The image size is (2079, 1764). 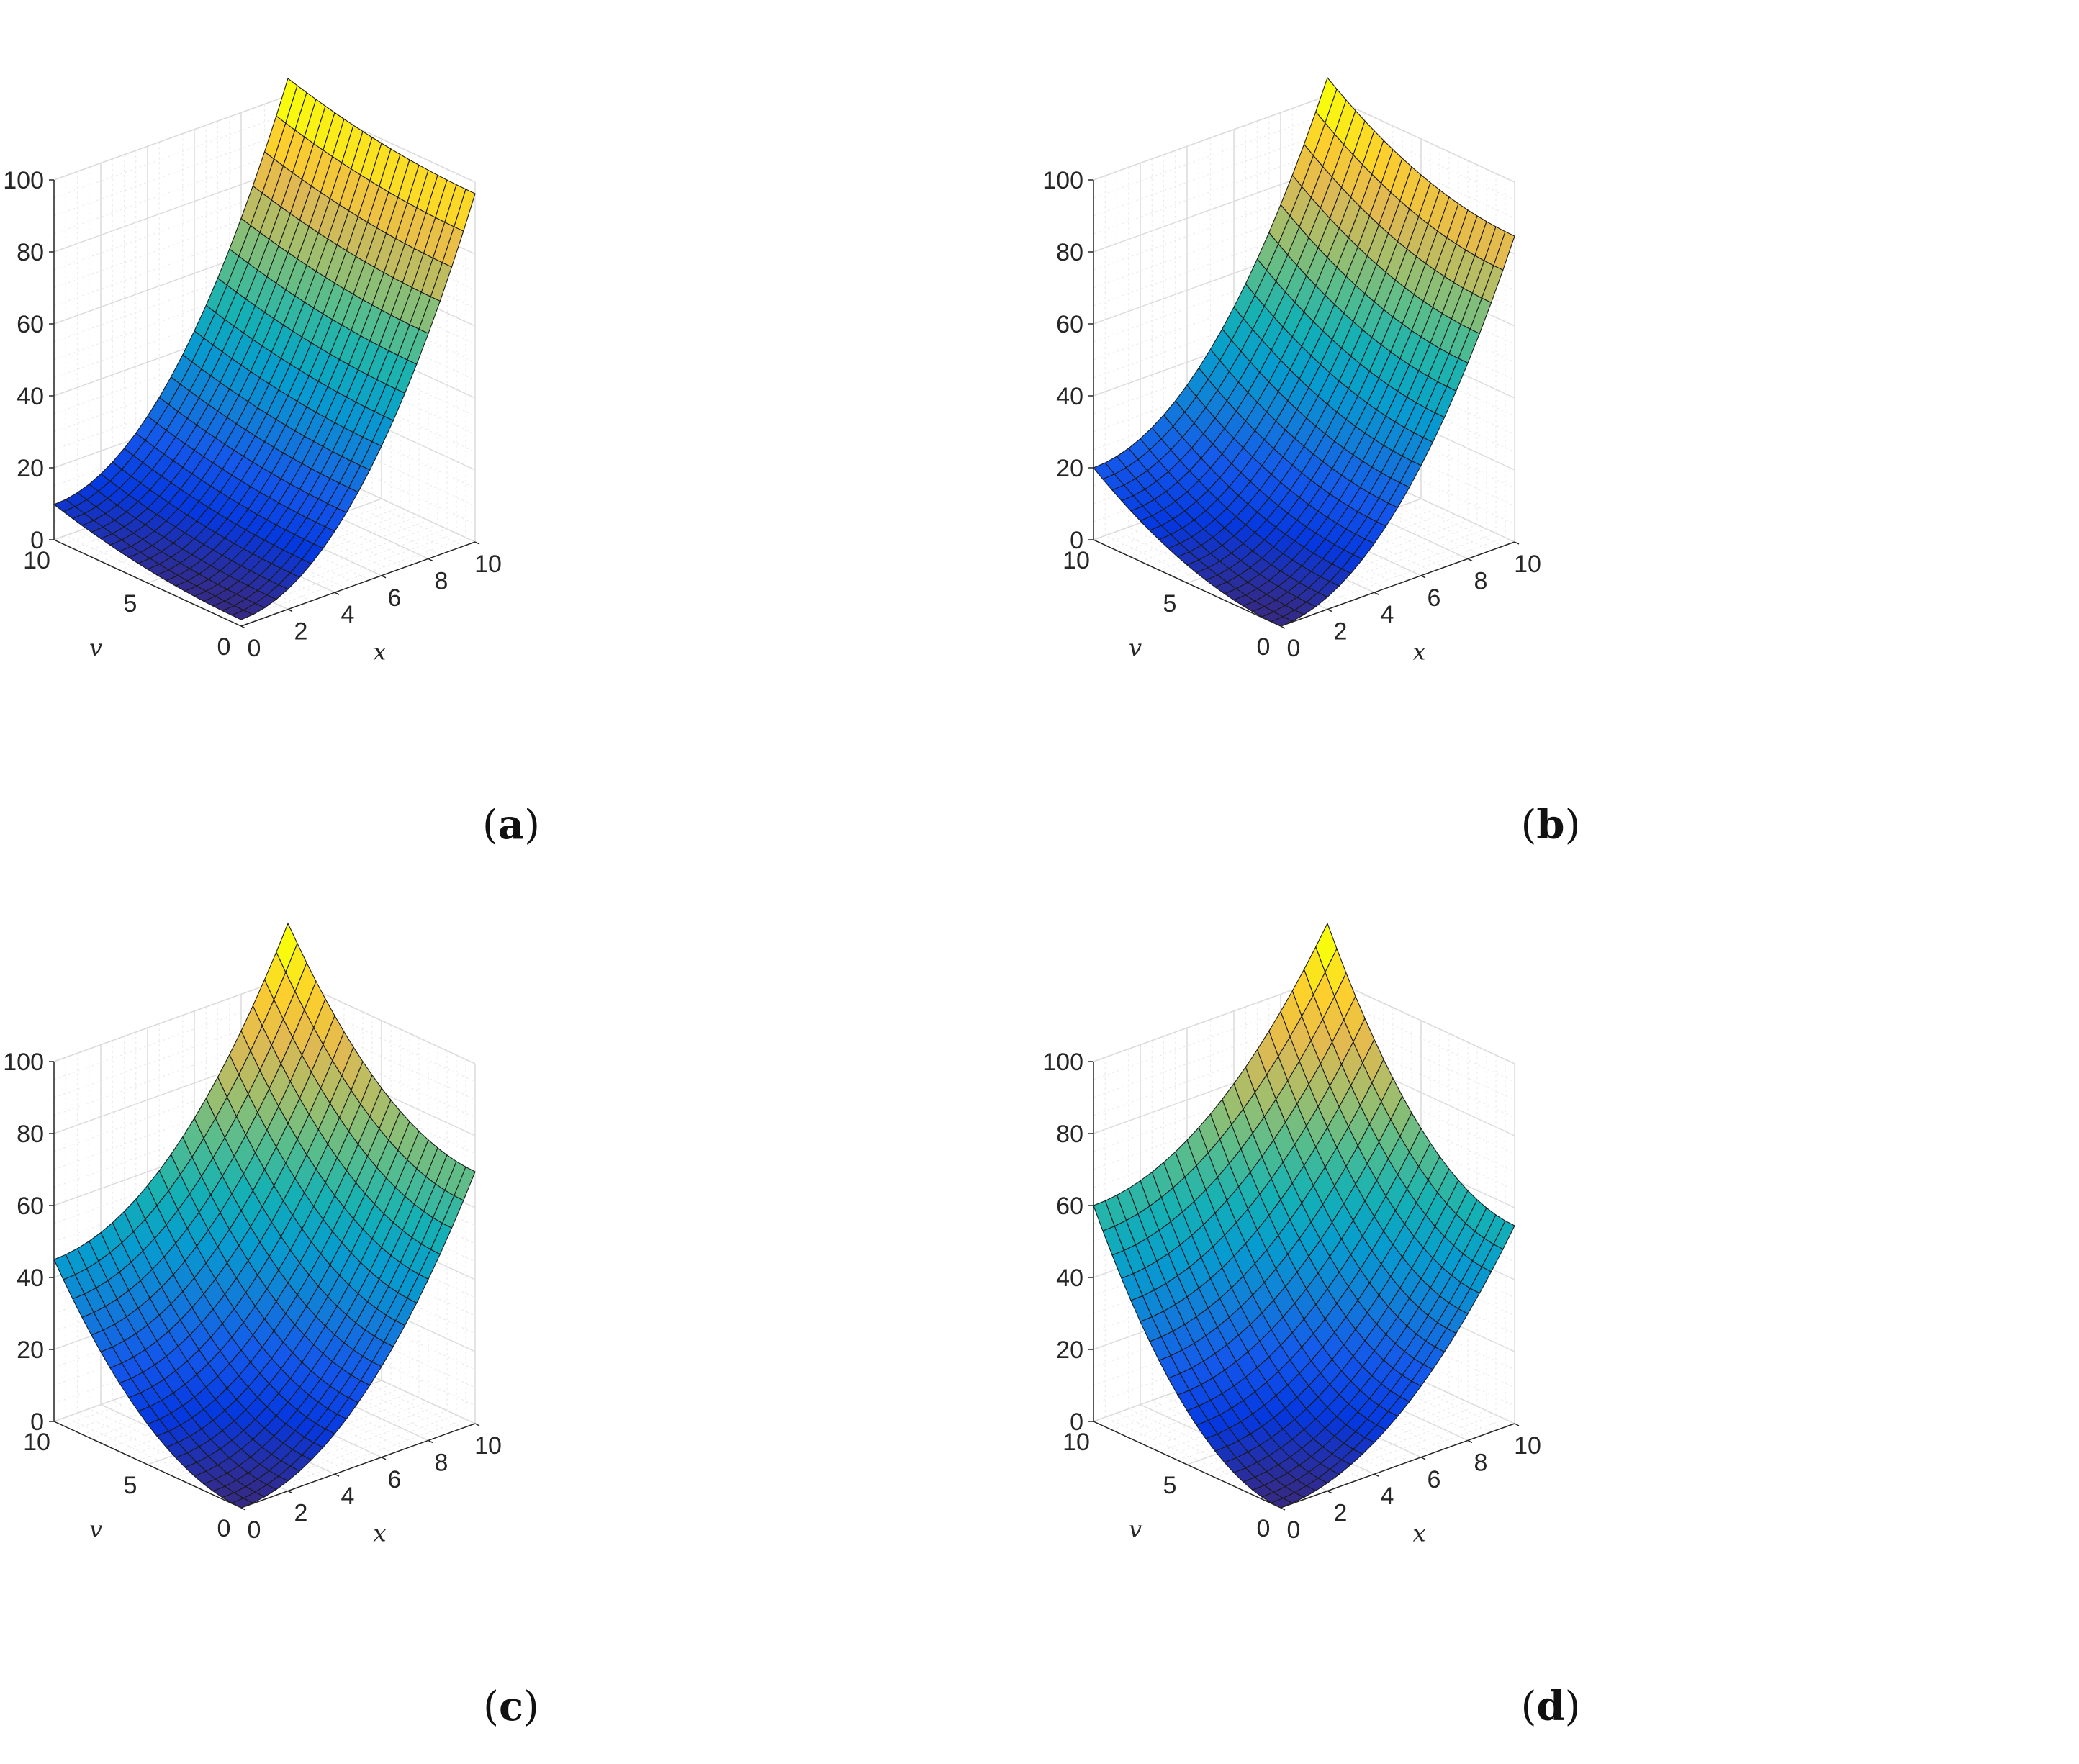 What do you see at coordinates (242, 615) in the screenshot?
I see `surface-facet` at bounding box center [242, 615].